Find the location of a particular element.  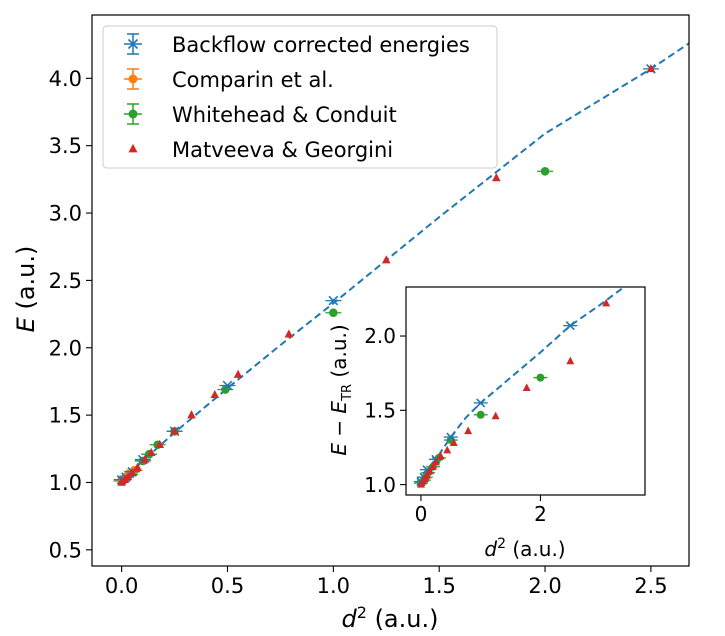

inset-axes: 0 2 1.0 1.5 2.0 is located at coordinates (505, 406).